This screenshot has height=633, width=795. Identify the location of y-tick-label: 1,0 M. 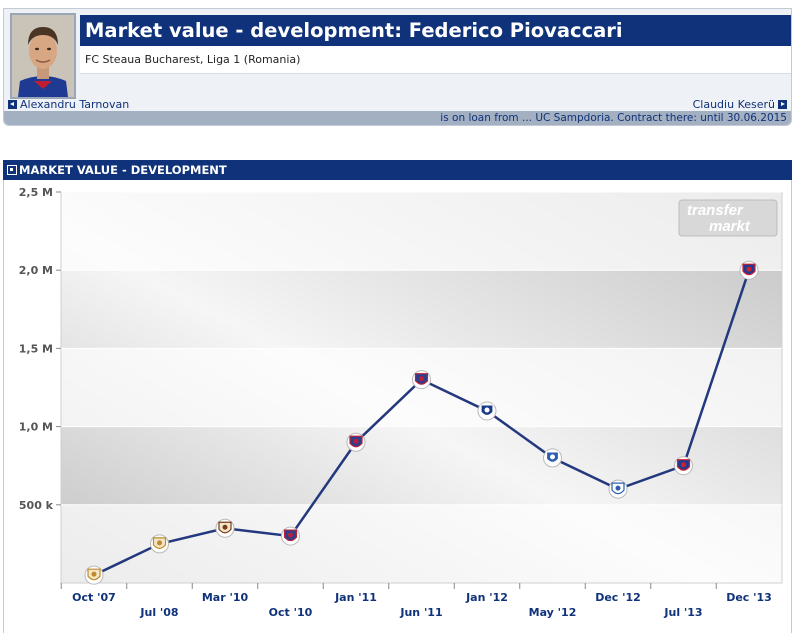
(36, 427).